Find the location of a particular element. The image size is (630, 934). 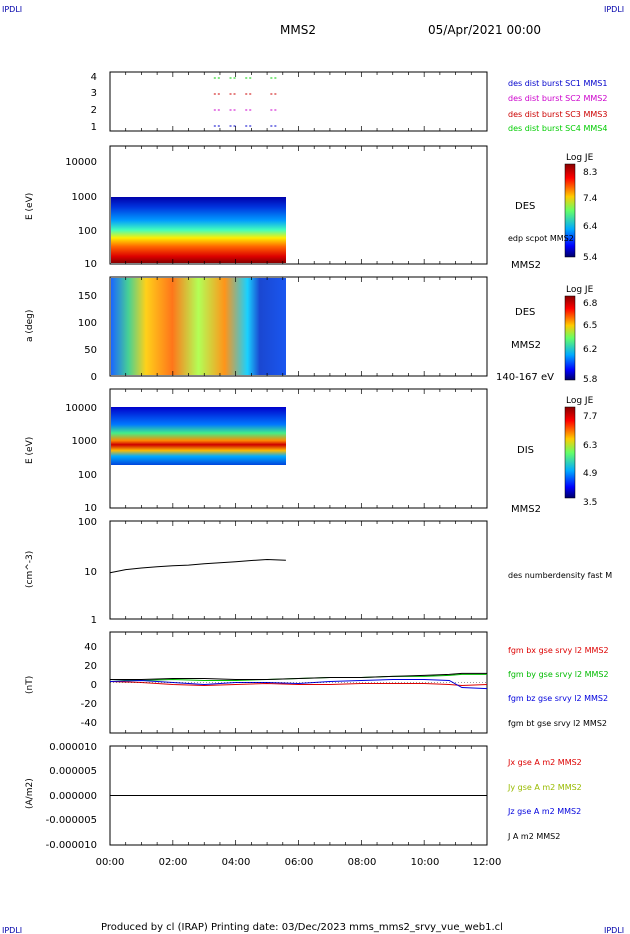

legend-burst-mms2: des dist burst SC2 MMS2 is located at coordinates (557, 98).